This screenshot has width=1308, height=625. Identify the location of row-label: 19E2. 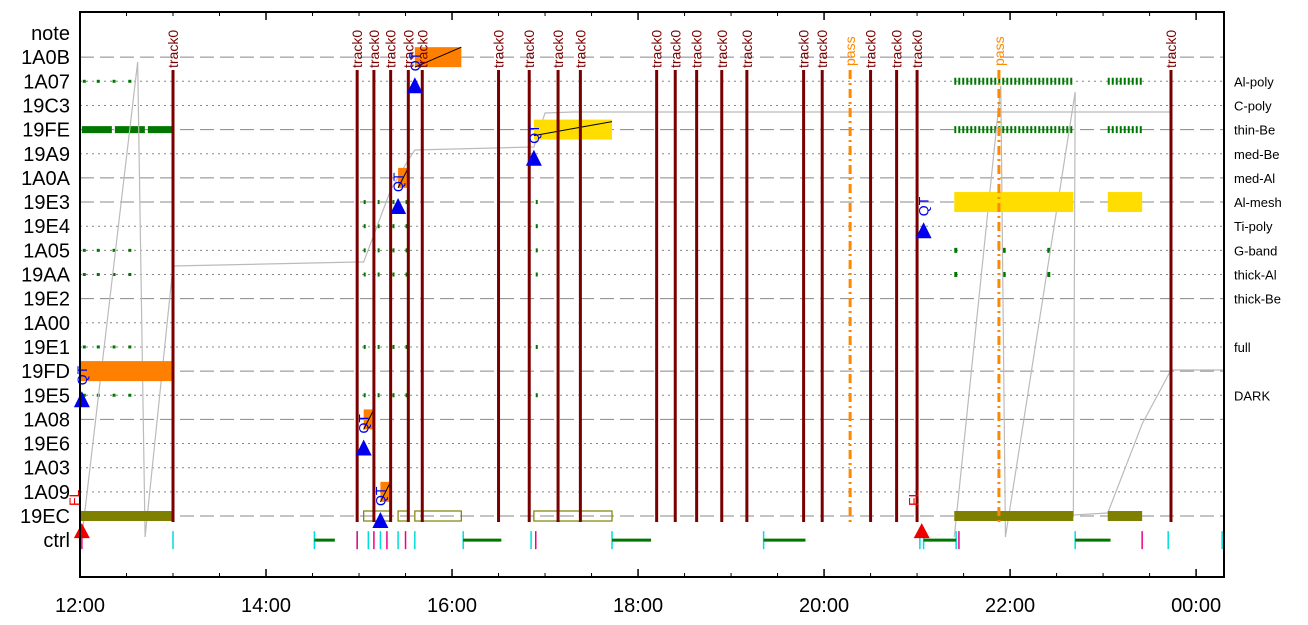
(46, 300).